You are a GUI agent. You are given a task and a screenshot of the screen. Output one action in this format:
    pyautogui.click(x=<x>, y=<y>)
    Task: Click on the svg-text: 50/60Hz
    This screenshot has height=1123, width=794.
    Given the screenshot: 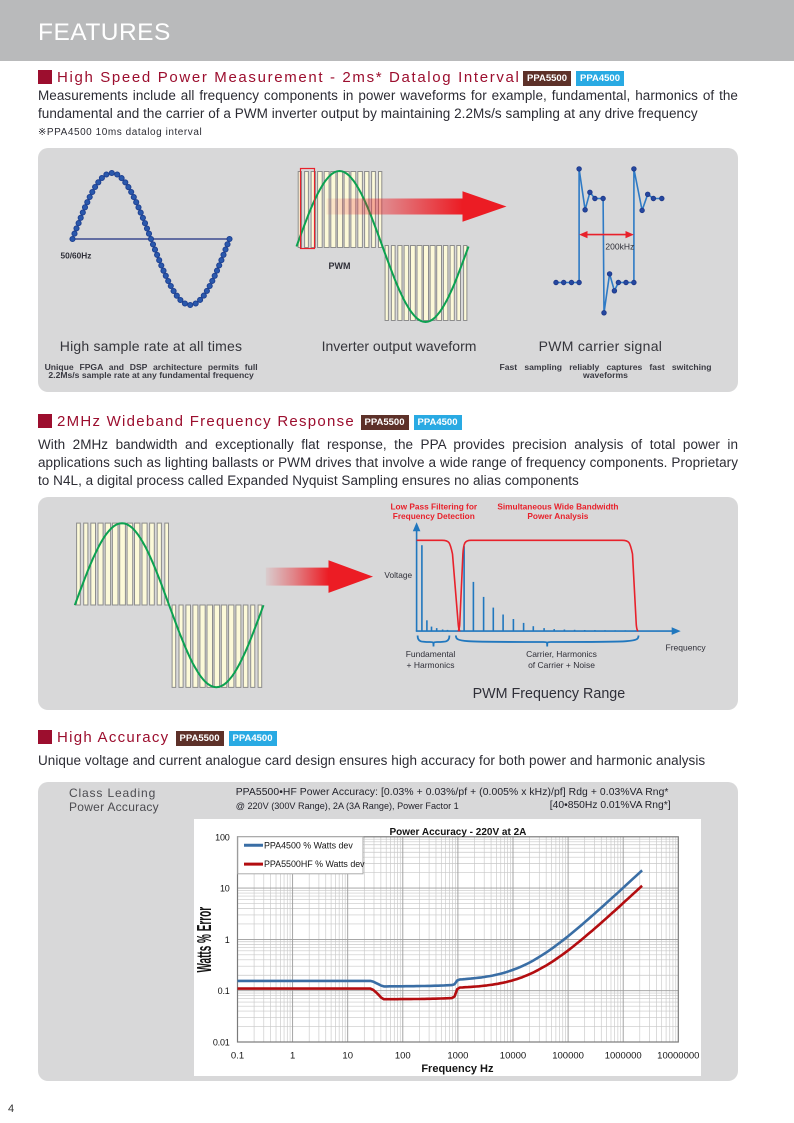 What is the action you would take?
    pyautogui.click(x=75, y=255)
    